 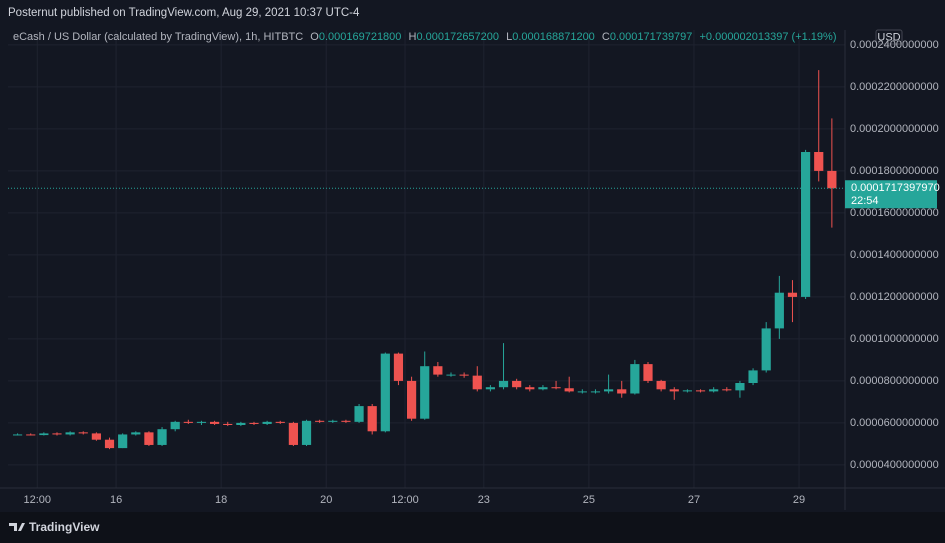 What do you see at coordinates (484, 500) in the screenshot?
I see `x-tick-label: 23` at bounding box center [484, 500].